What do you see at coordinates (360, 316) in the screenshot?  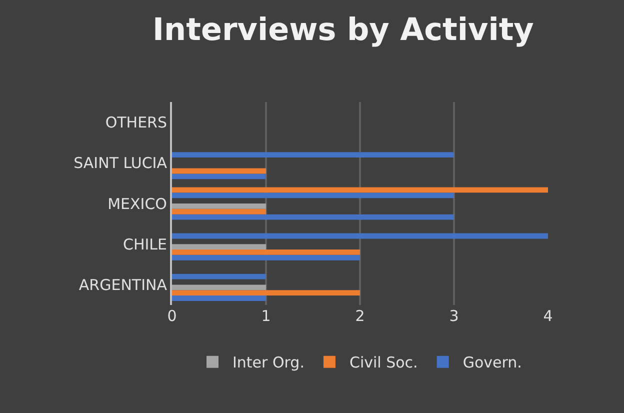 I see `x-tick-label: 2` at bounding box center [360, 316].